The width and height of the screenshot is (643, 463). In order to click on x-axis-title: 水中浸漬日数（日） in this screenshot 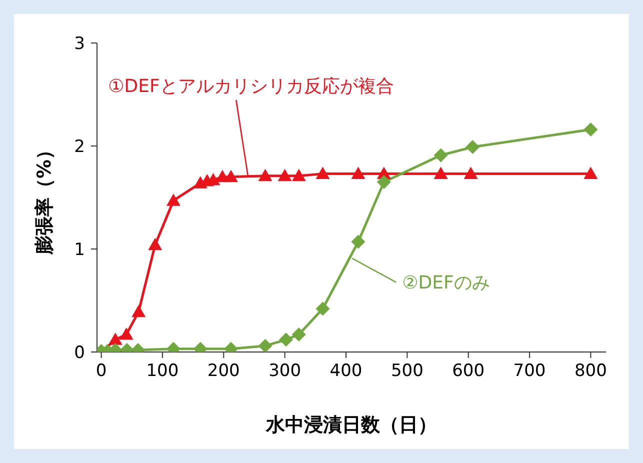, I will do `click(351, 425)`.